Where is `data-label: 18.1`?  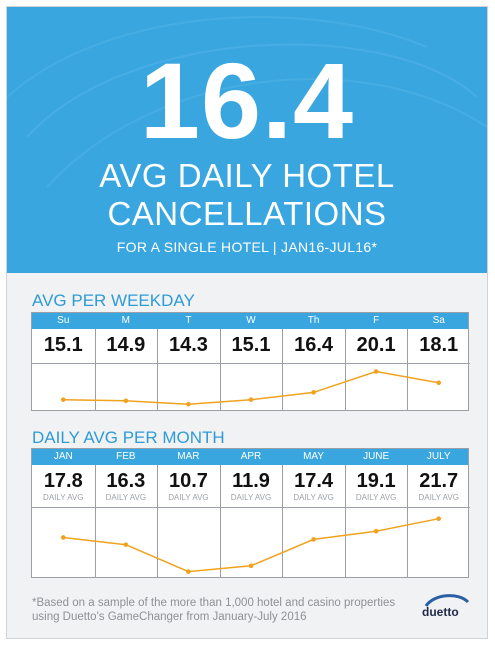
data-label: 18.1 is located at coordinates (439, 345).